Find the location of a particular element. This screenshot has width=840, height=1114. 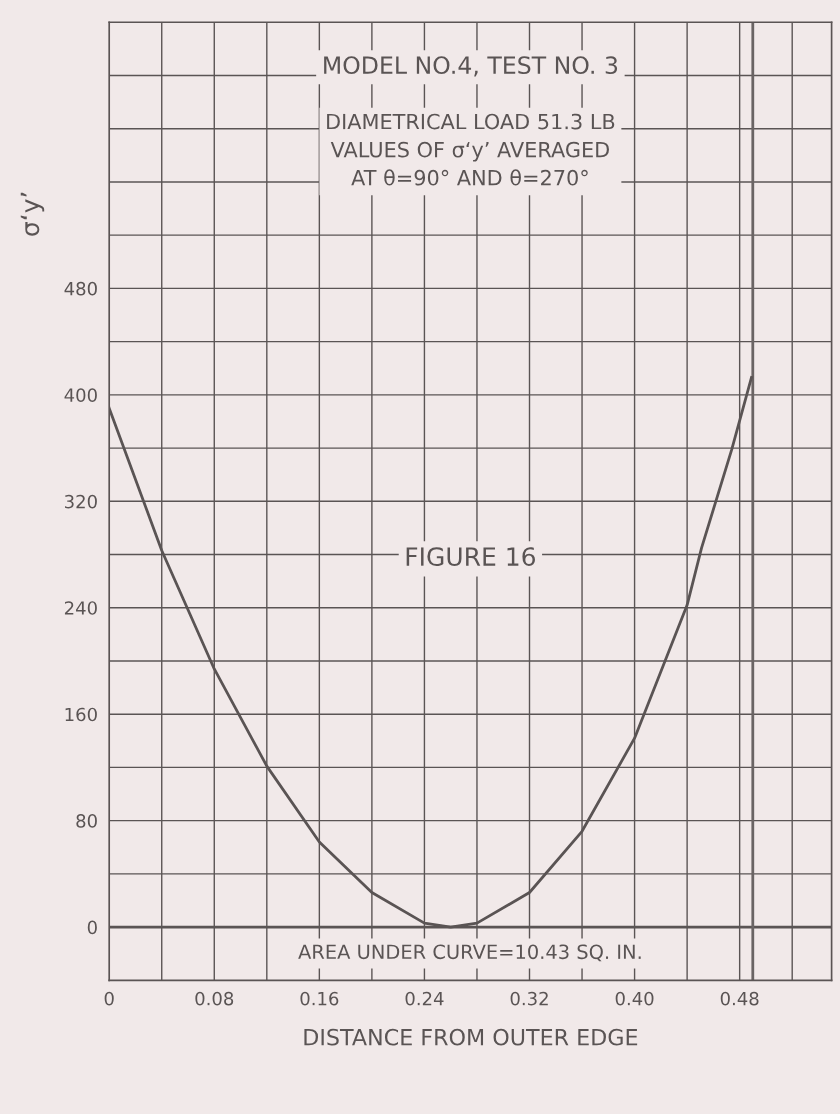

x-tick-label: 0.48 is located at coordinates (739, 998).